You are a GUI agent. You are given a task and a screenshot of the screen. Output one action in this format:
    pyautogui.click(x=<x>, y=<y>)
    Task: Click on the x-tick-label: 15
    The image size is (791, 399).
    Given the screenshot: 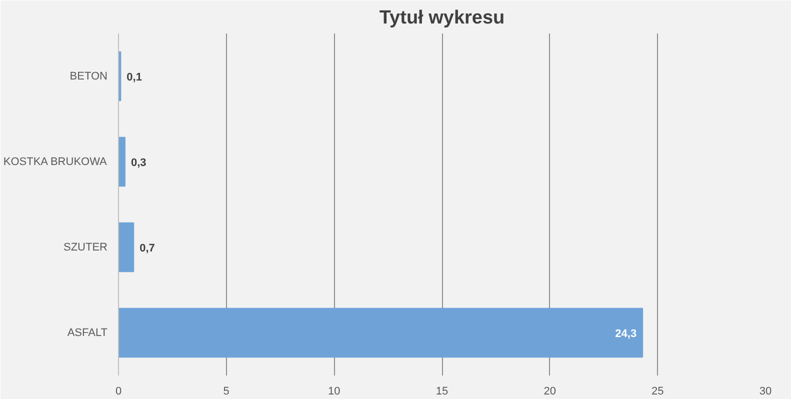 What is the action you would take?
    pyautogui.click(x=442, y=392)
    